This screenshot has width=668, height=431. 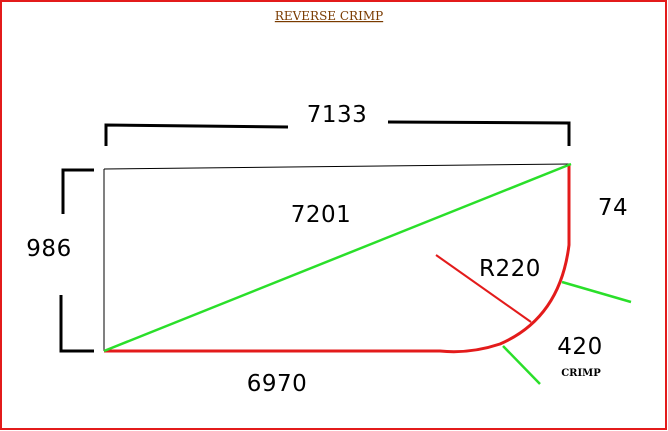 I want to click on bottom-length-label: 6970, so click(x=277, y=384).